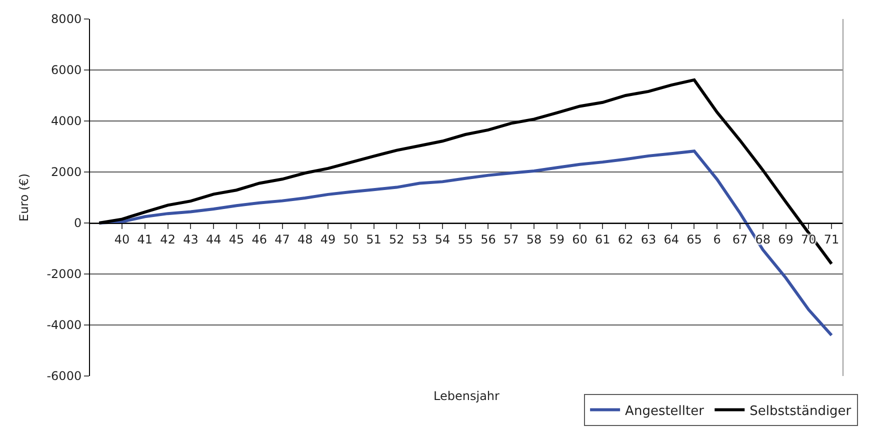 The height and width of the screenshot is (439, 870). Describe the element at coordinates (557, 239) in the screenshot. I see `x-tick-label: 59` at that location.